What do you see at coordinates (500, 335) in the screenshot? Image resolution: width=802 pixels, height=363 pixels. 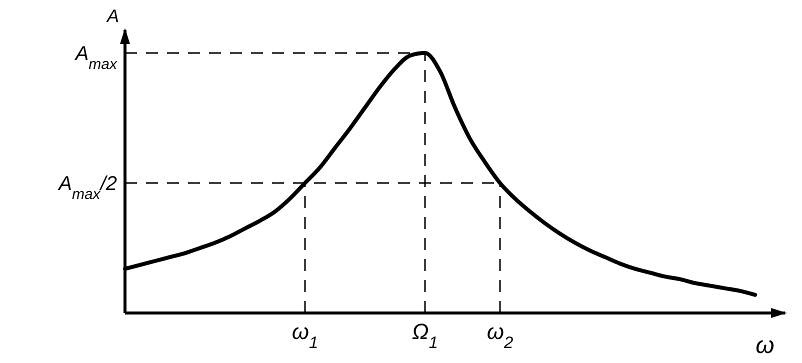 I see `x-tick-label: ω$_{2}$` at bounding box center [500, 335].